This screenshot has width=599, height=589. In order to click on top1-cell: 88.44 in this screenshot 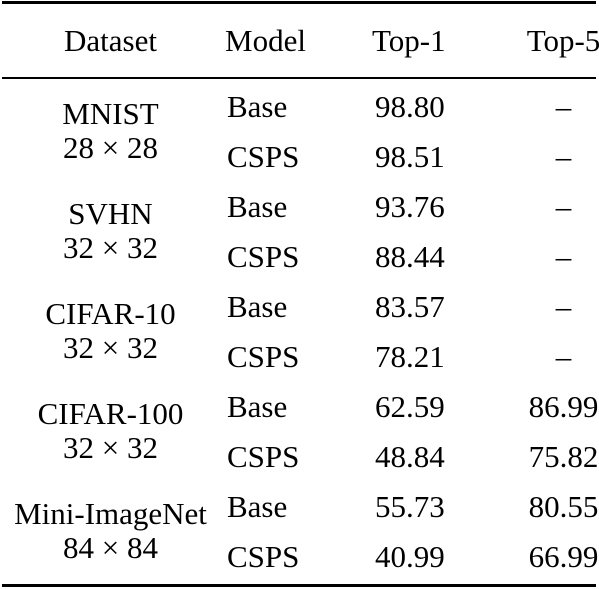, I will do `click(410, 256)`.